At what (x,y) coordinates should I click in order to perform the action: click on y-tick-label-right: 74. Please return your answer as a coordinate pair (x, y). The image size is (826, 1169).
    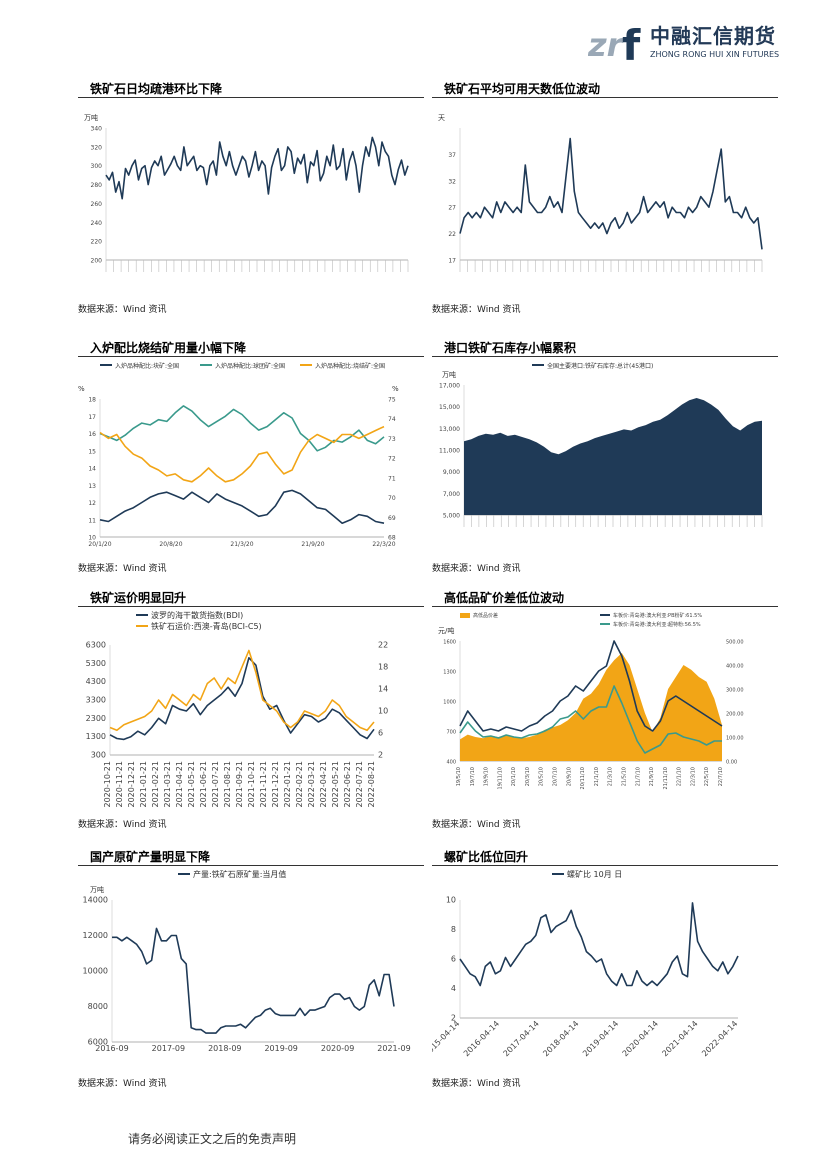
    Looking at the image, I should click on (392, 419).